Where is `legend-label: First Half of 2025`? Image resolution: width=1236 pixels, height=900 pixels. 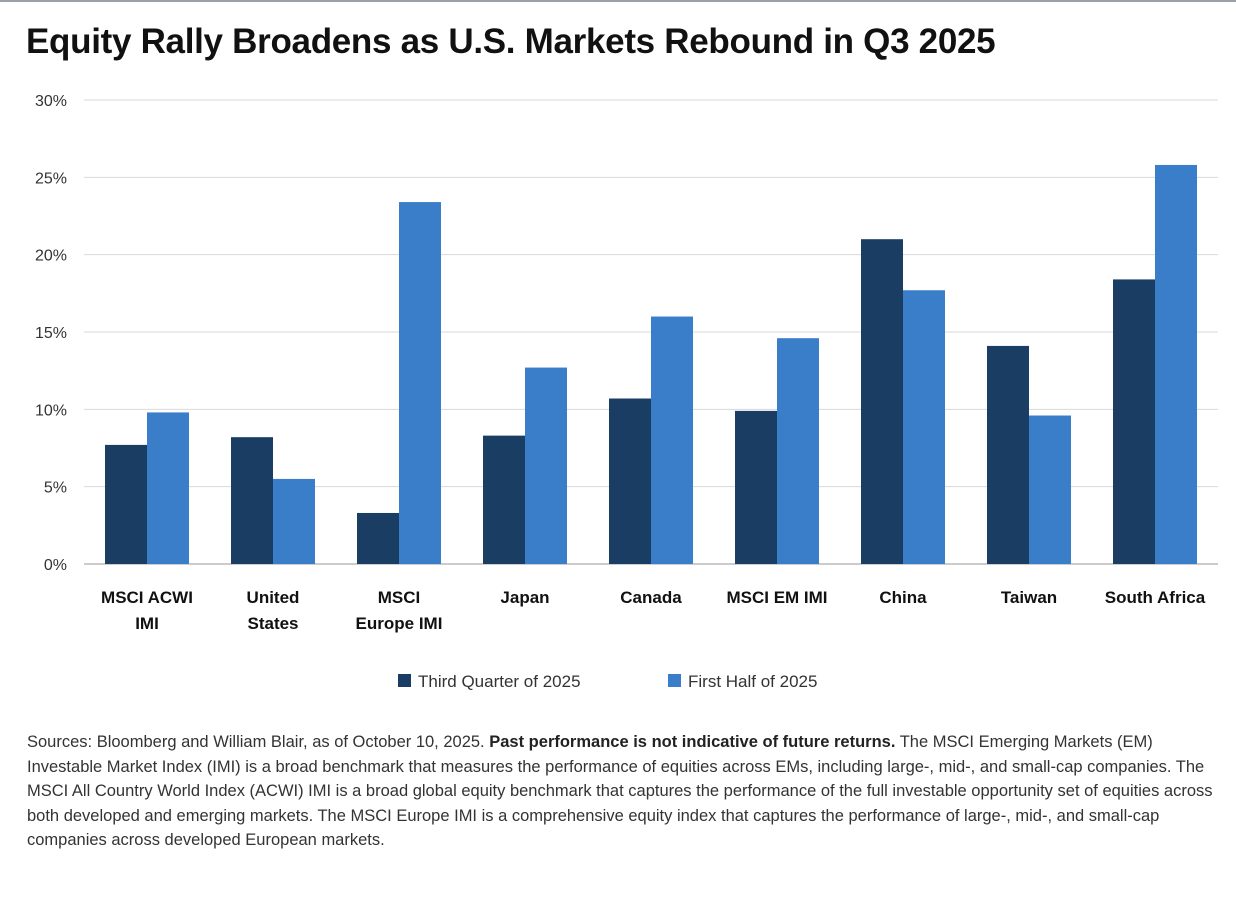
legend-label: First Half of 2025 is located at coordinates (752, 681).